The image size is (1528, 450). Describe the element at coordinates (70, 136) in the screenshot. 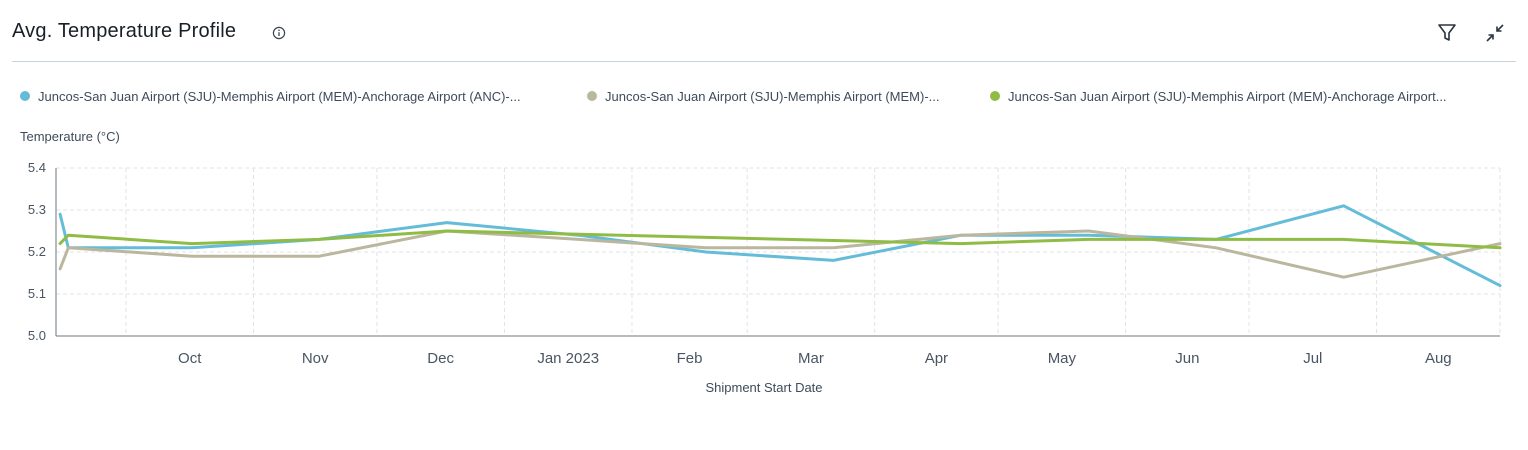

I see `y-axis-label: Temperature (°C)` at that location.